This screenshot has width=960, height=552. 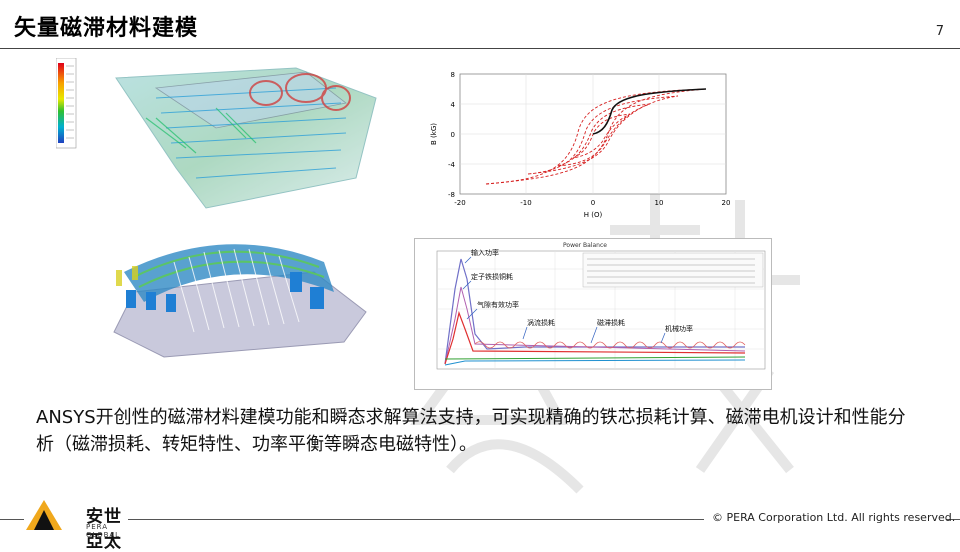 I want to click on y-tick-neg8: -8, so click(x=451, y=195).